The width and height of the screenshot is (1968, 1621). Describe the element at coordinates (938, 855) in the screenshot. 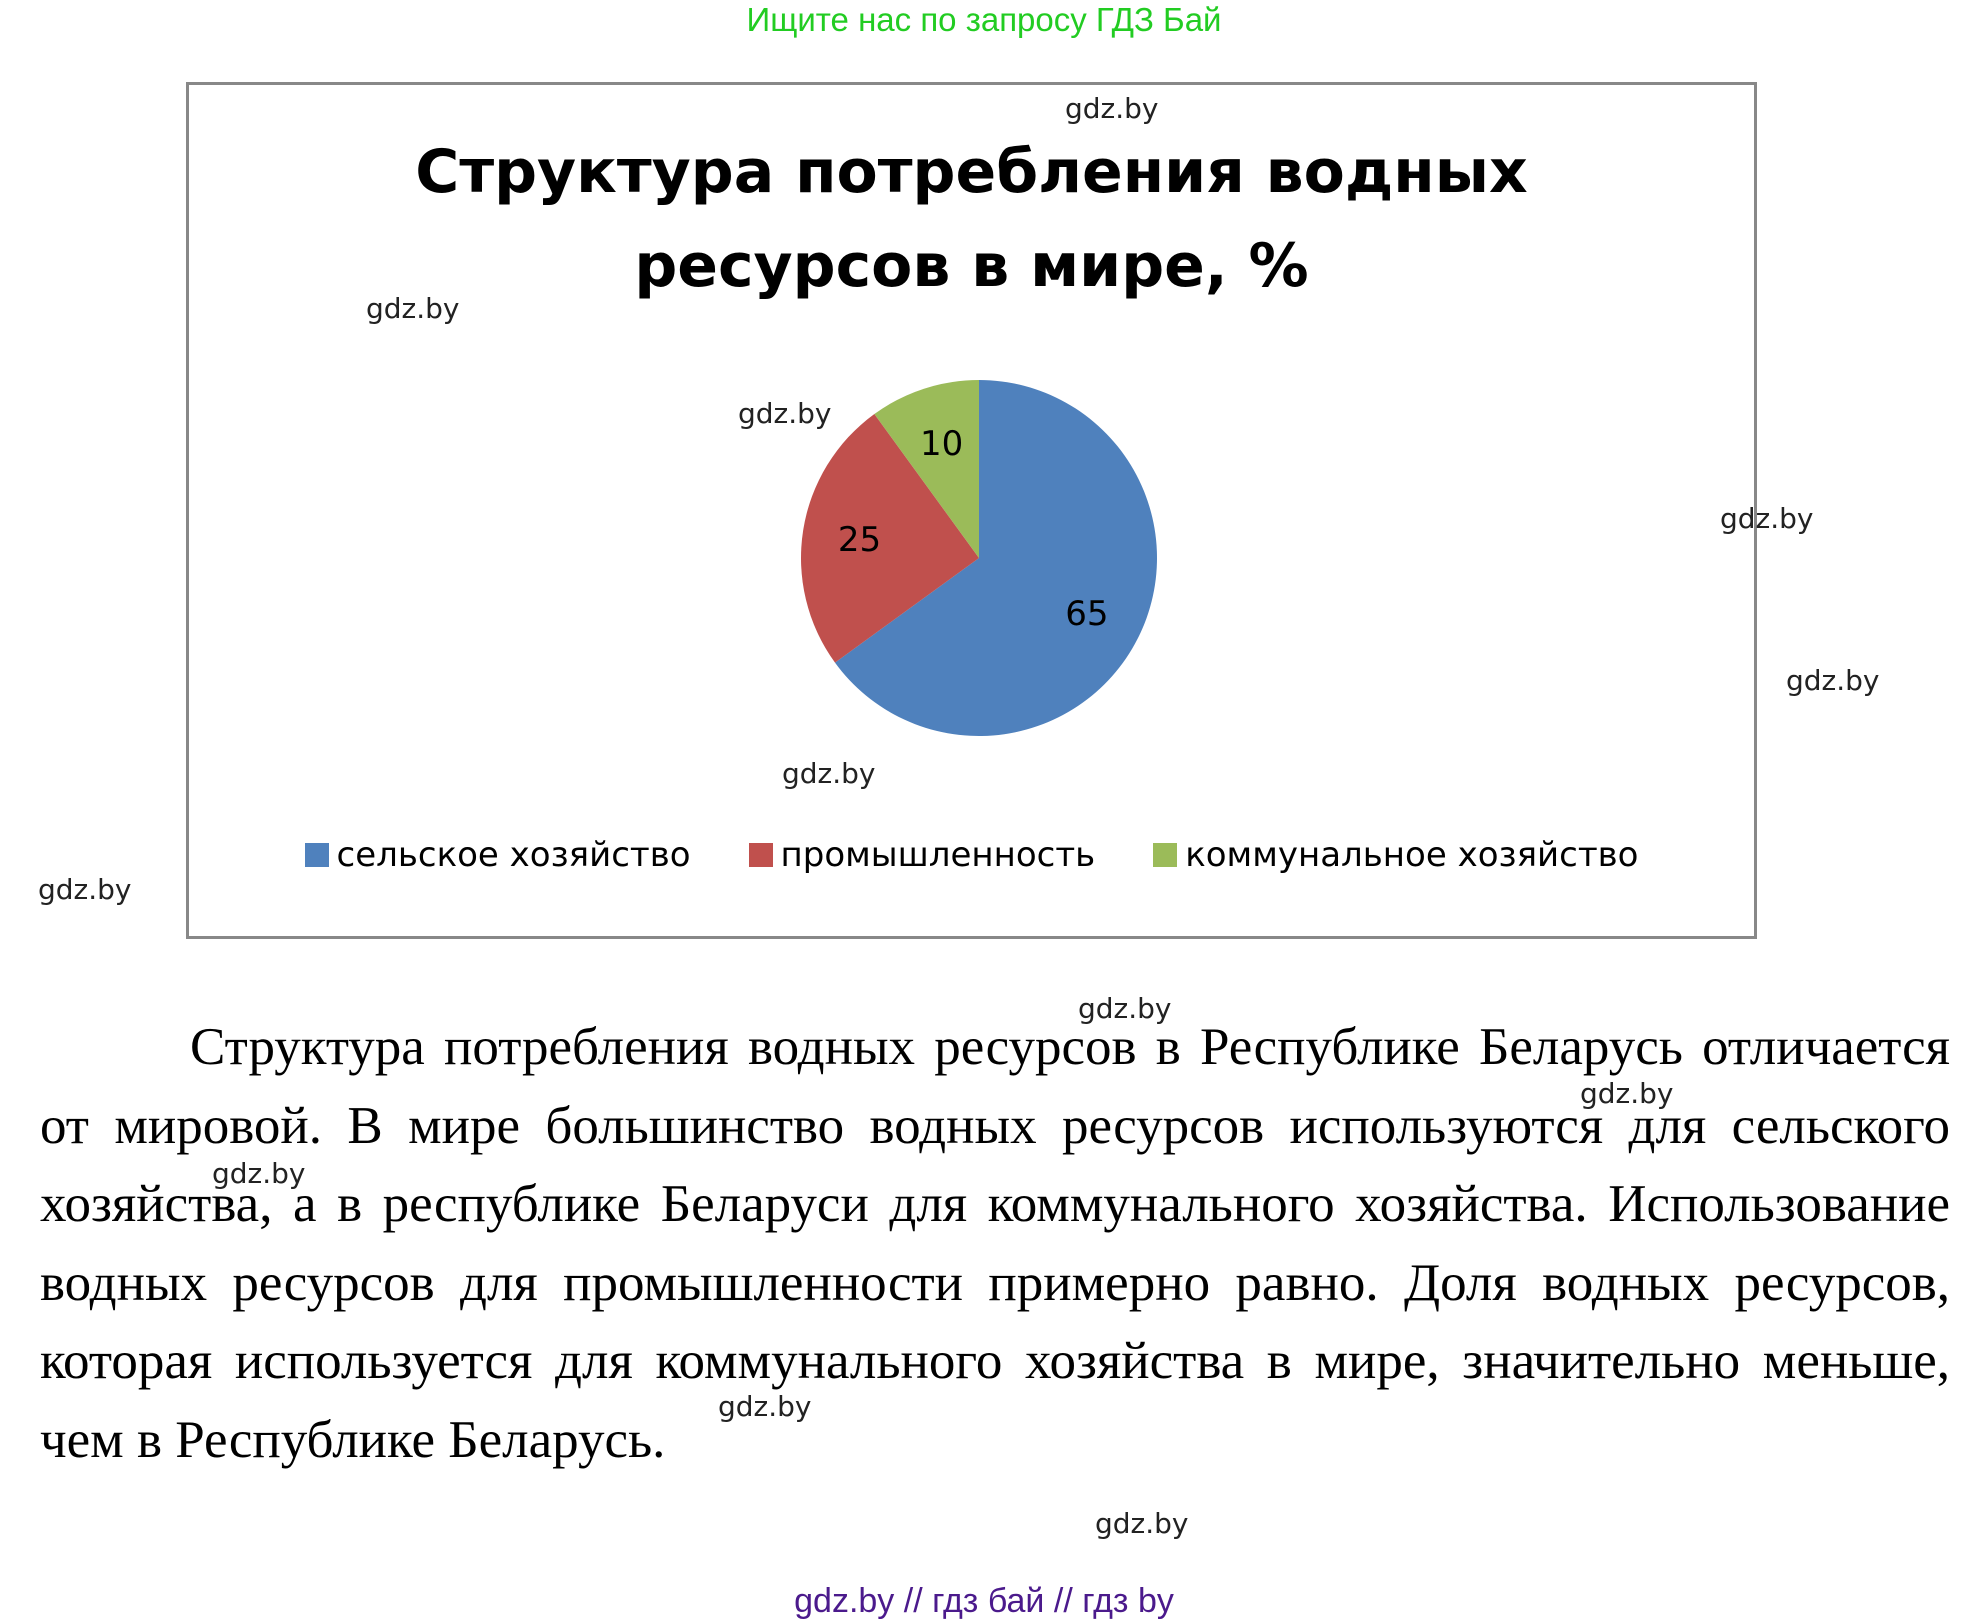

I see `legend-label: промышленность` at that location.